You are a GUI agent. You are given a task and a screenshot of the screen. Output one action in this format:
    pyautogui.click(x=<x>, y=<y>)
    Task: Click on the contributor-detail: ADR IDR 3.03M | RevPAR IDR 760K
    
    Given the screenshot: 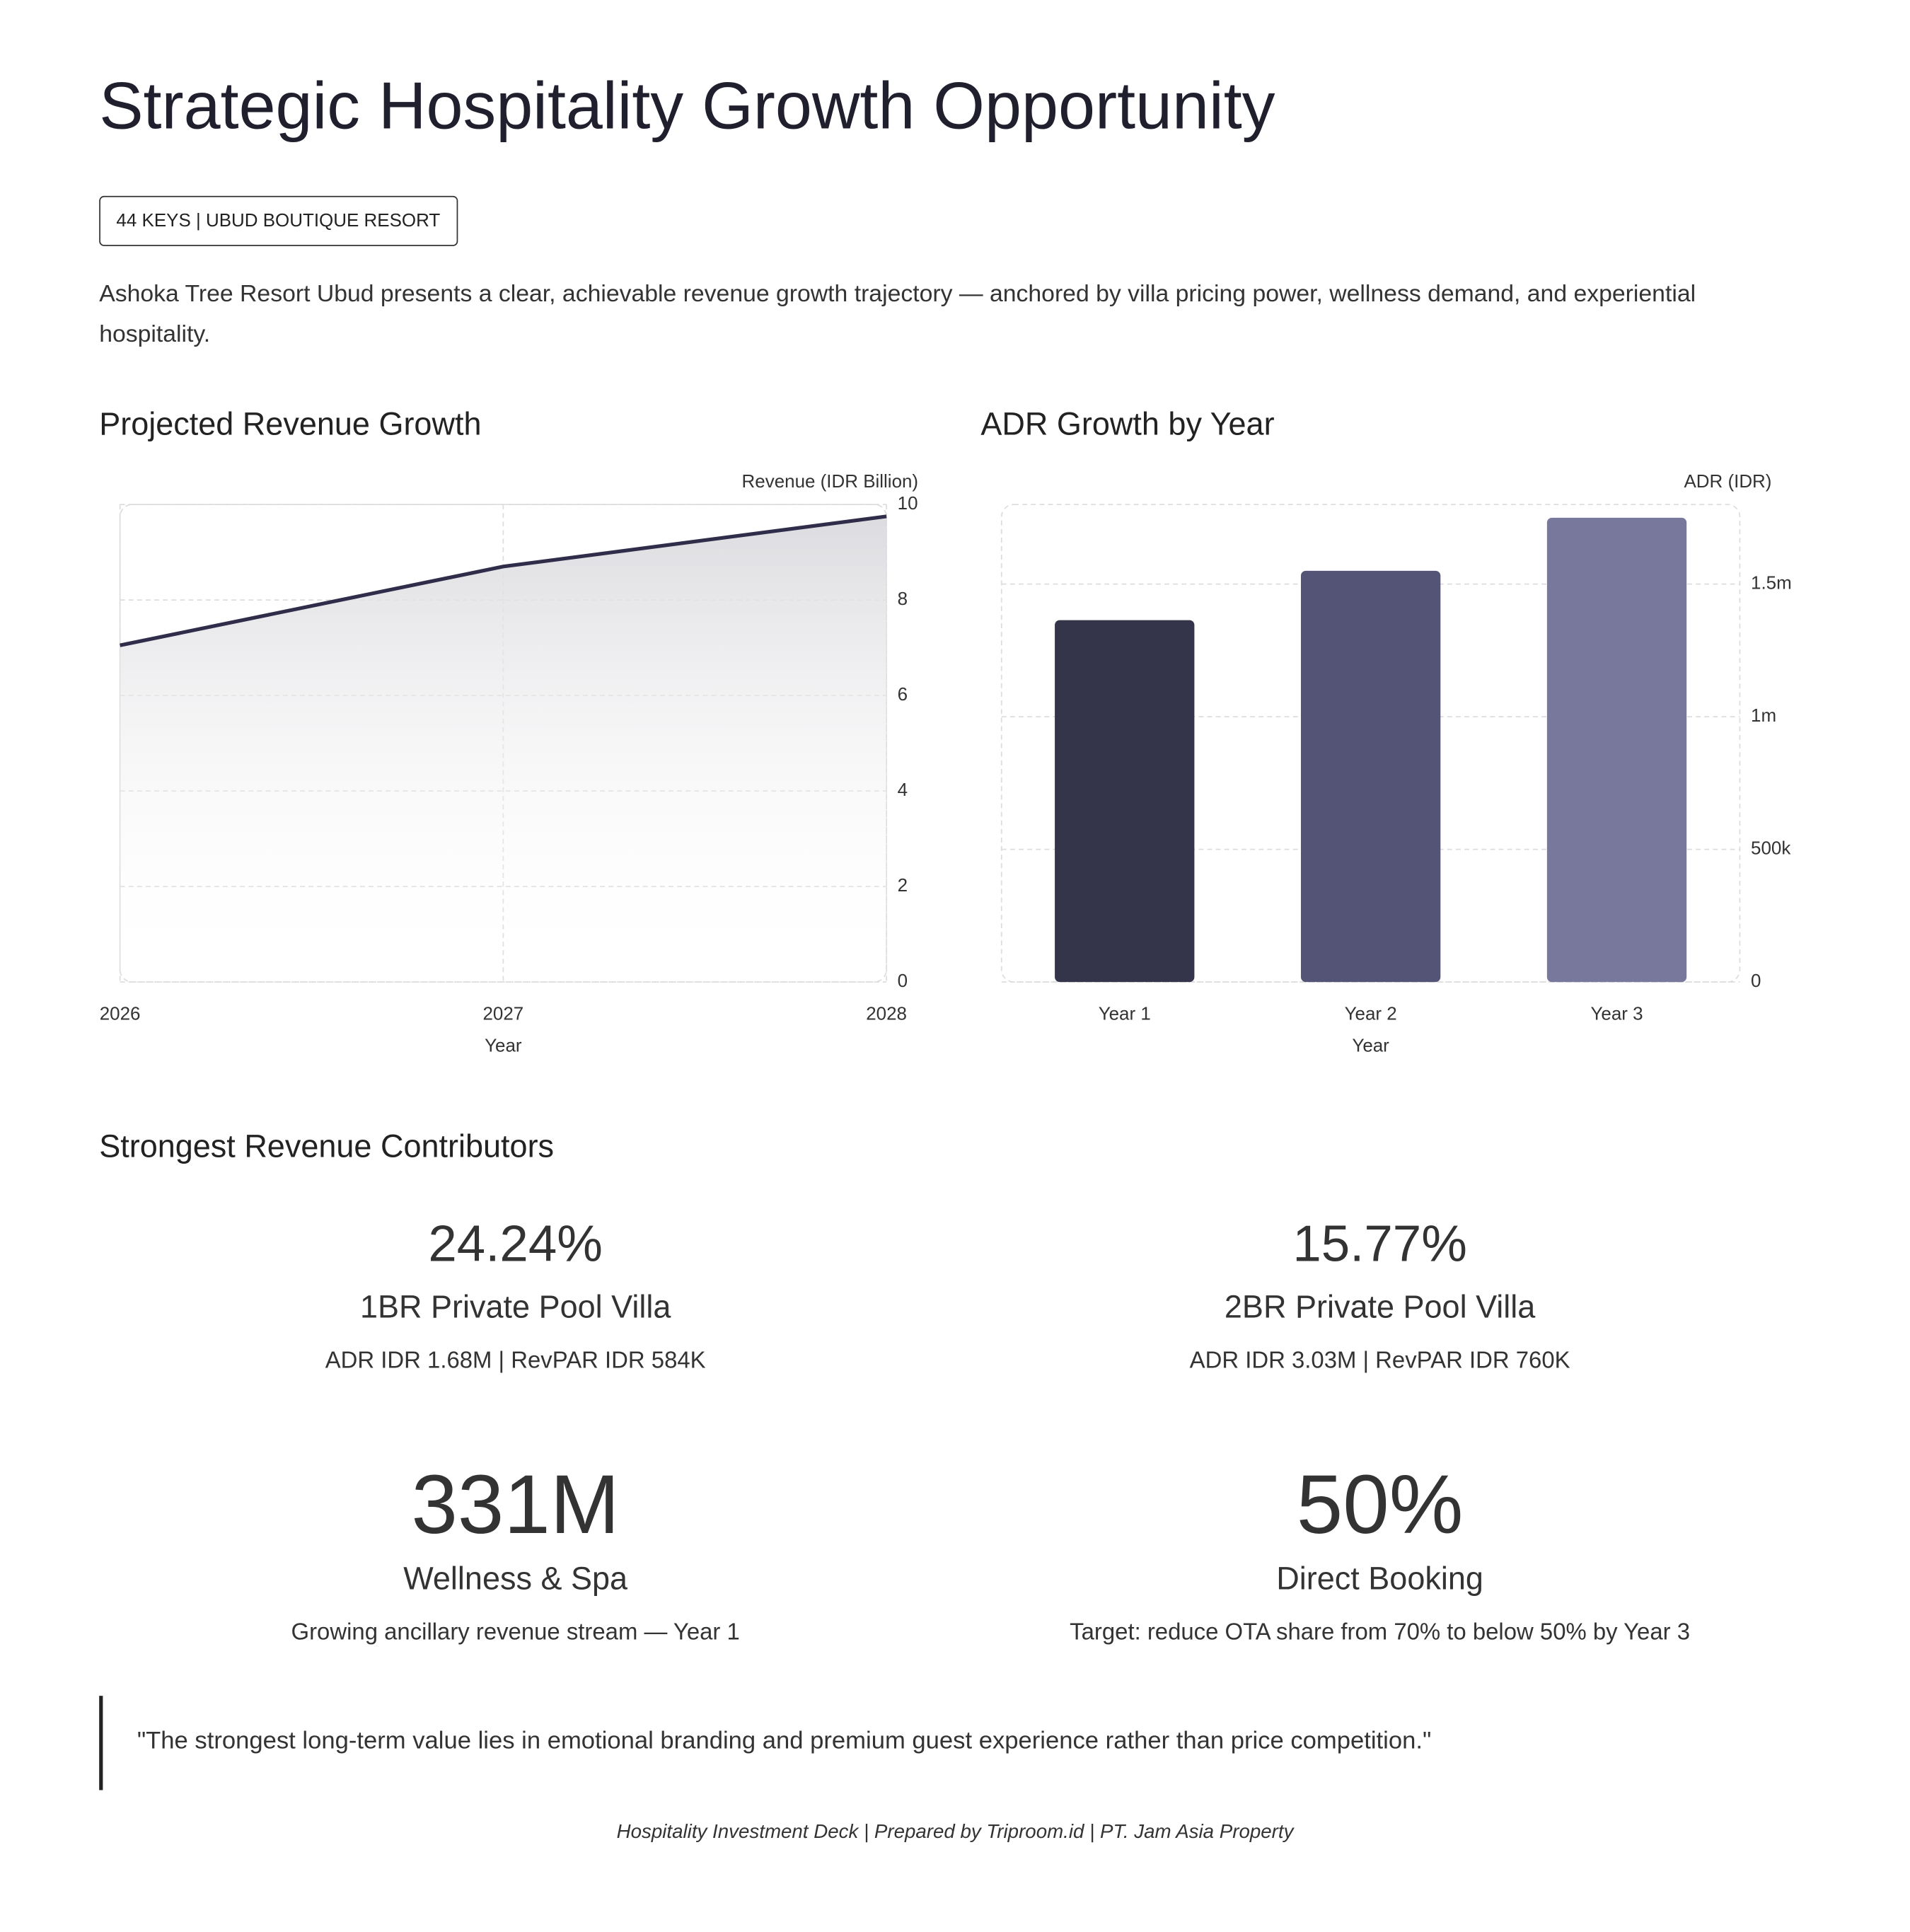 What is the action you would take?
    pyautogui.click(x=1379, y=1361)
    